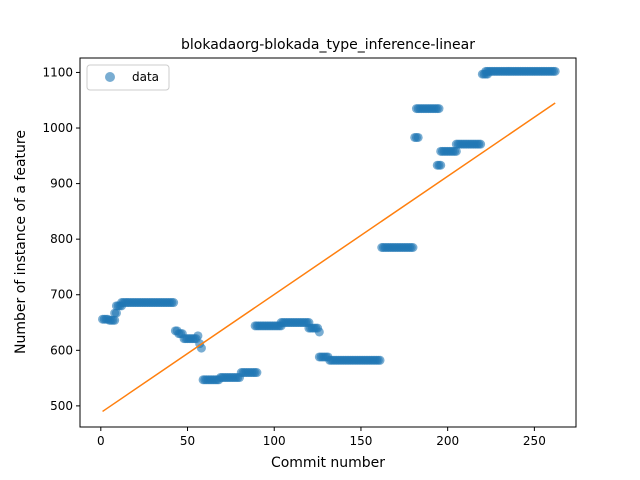 The height and width of the screenshot is (480, 640). Describe the element at coordinates (61, 406) in the screenshot. I see `y-tick-label: 500` at that location.